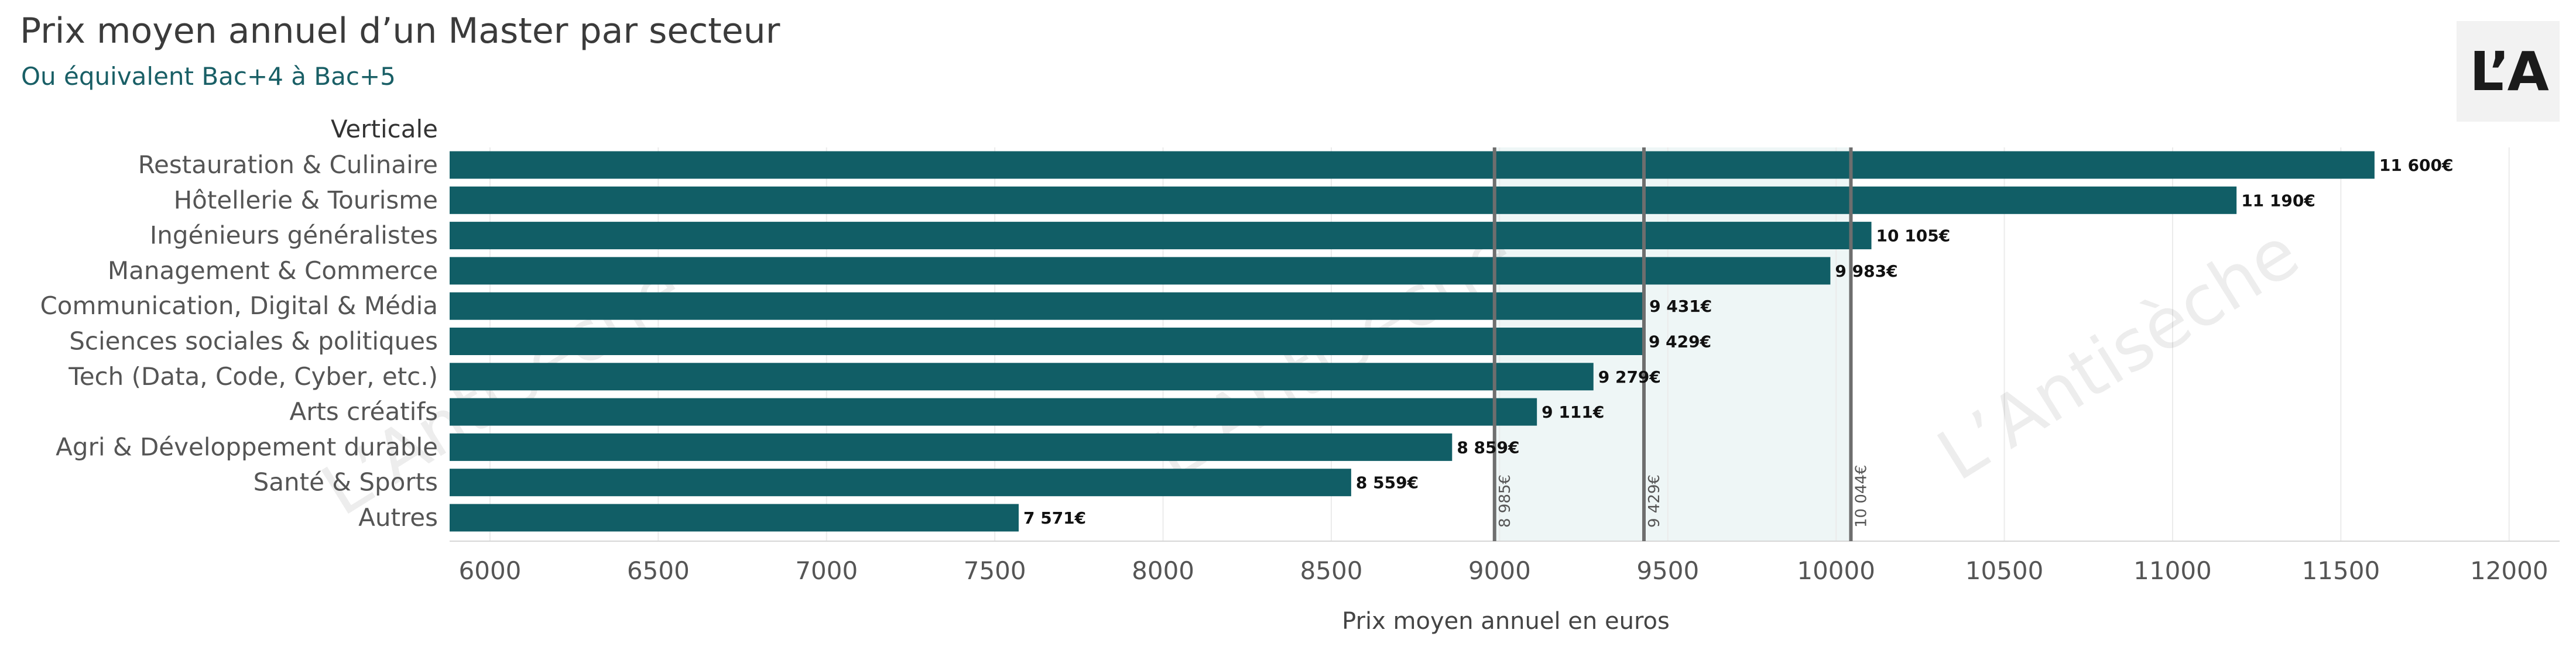 The width and height of the screenshot is (2576, 664). What do you see at coordinates (306, 199) in the screenshot?
I see `category-label-1: Hôtellerie & Tourisme` at bounding box center [306, 199].